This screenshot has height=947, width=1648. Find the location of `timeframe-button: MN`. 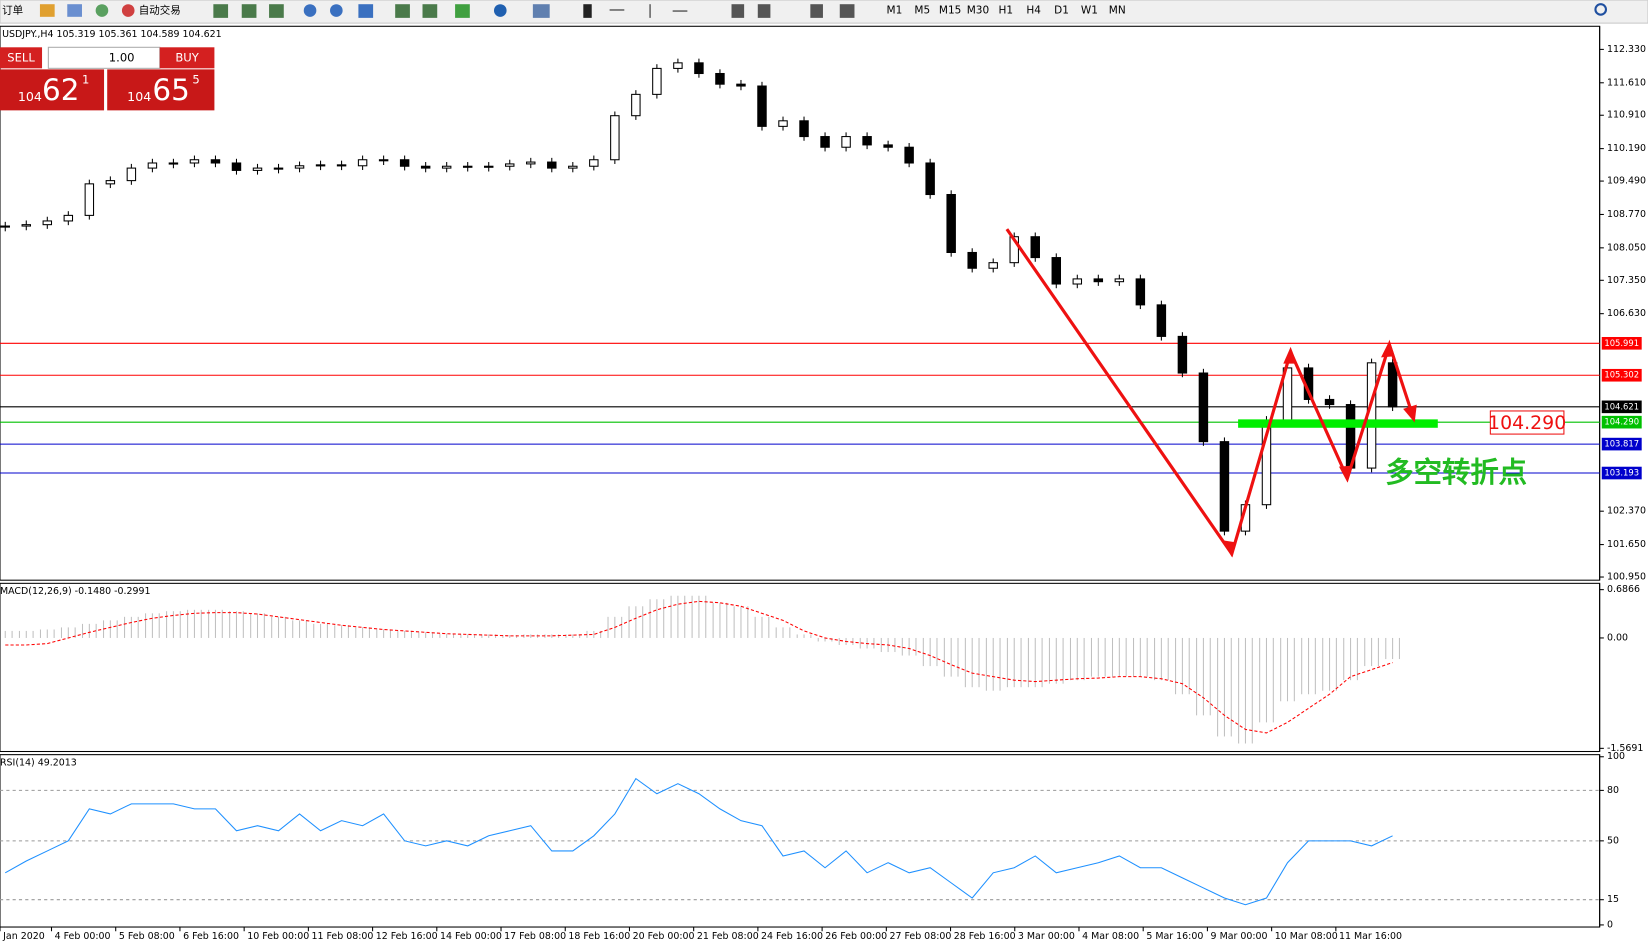

timeframe-button: MN is located at coordinates (1117, 11).